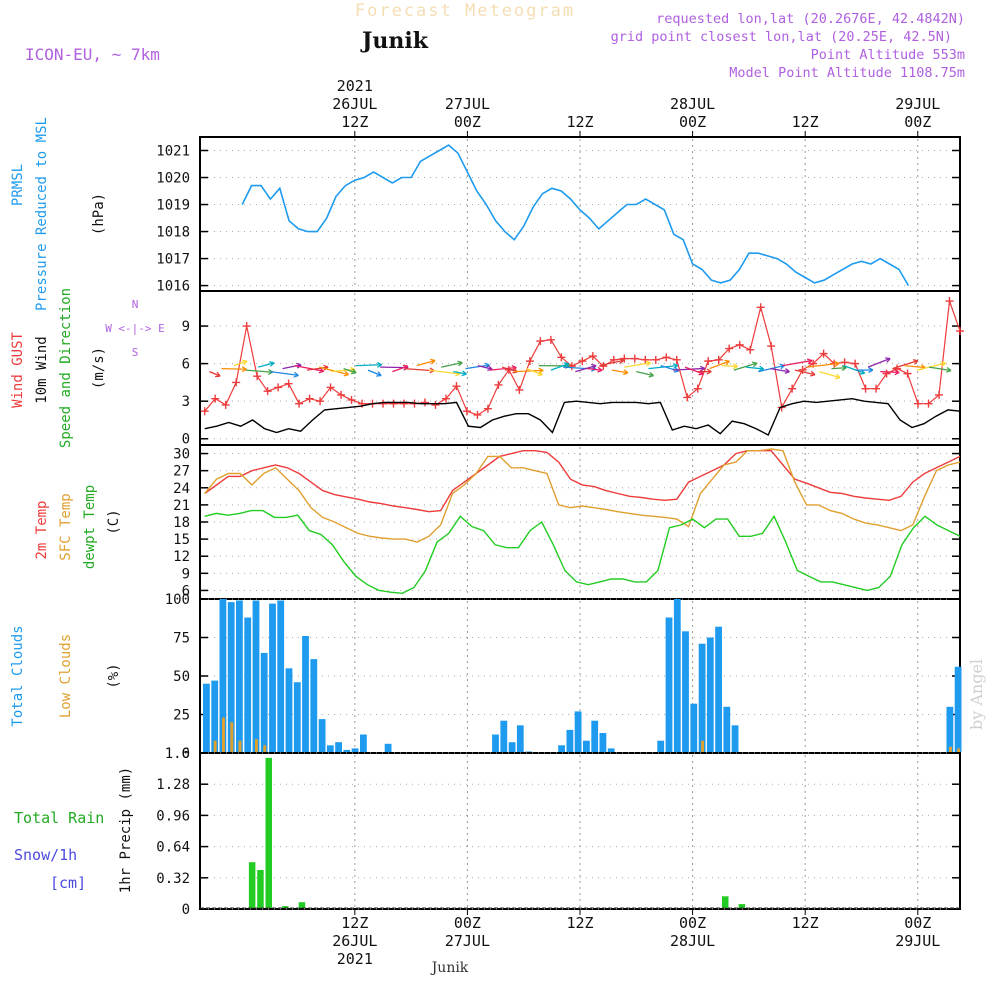 Image resolution: width=1000 pixels, height=1000 pixels. Describe the element at coordinates (579, 122) in the screenshot. I see `time-label-top: 12Z` at that location.